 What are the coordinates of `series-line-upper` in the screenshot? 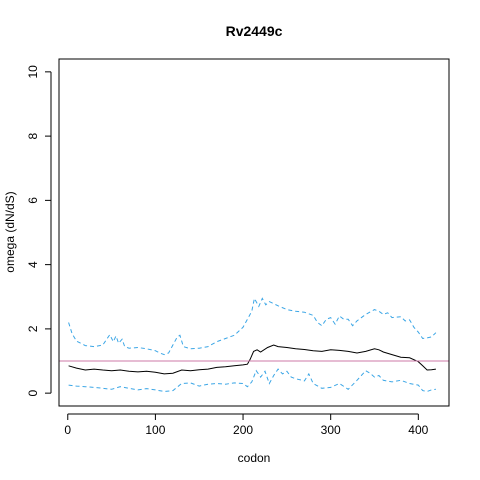 It's located at (252, 326).